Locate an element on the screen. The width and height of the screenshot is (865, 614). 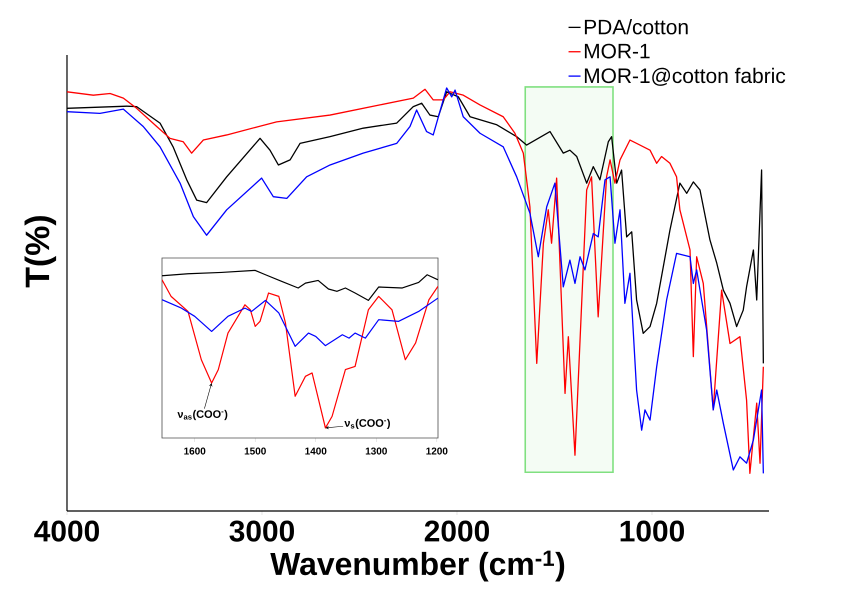
x-tick-label: 3000 is located at coordinates (261, 531).